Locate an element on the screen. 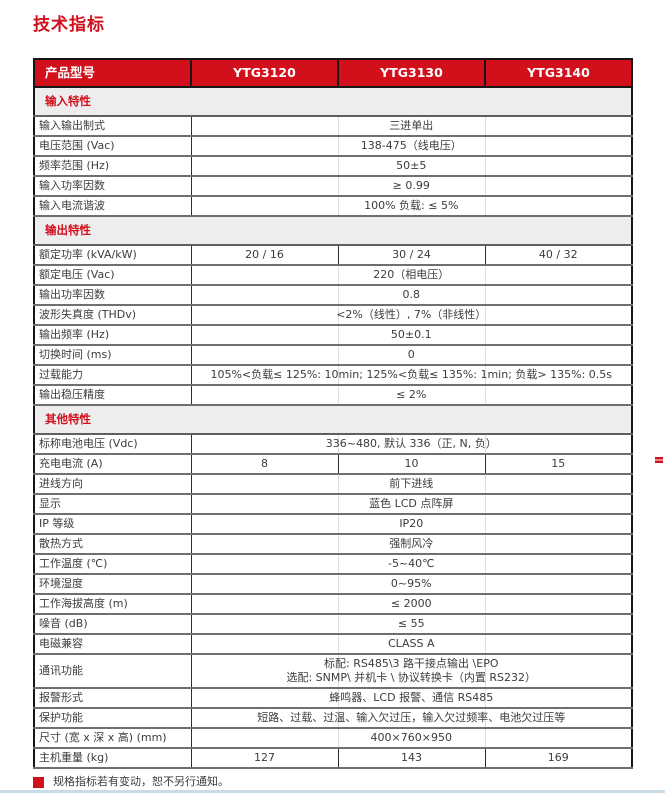  spec-row: 尺寸 (宽 x 深 x 高) (mm) 400×760×950 is located at coordinates (333, 738).